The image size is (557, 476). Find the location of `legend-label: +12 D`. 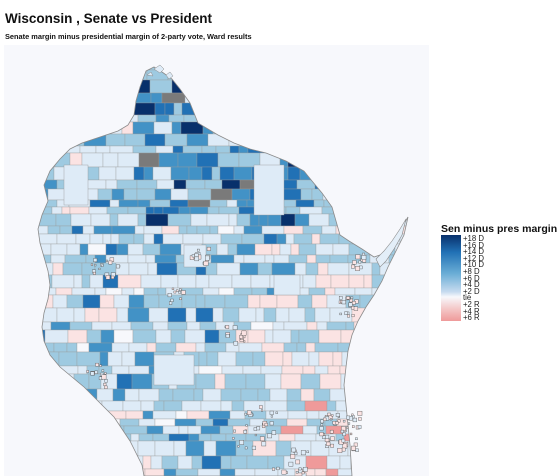

legend-label: +12 D is located at coordinates (474, 258).